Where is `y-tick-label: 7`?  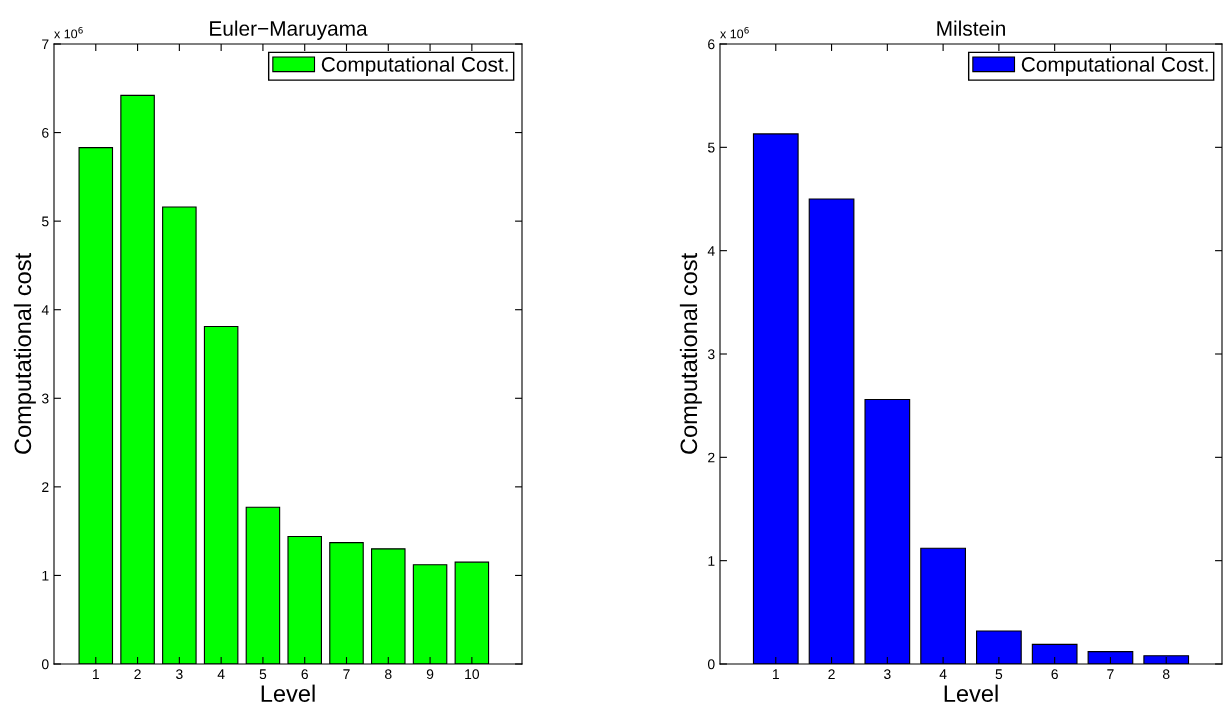
y-tick-label: 7 is located at coordinates (45, 44).